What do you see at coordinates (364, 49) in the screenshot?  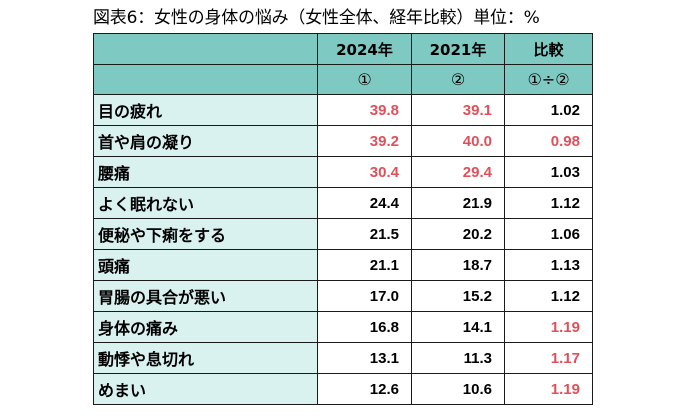 I see `header-2024: 2024年` at bounding box center [364, 49].